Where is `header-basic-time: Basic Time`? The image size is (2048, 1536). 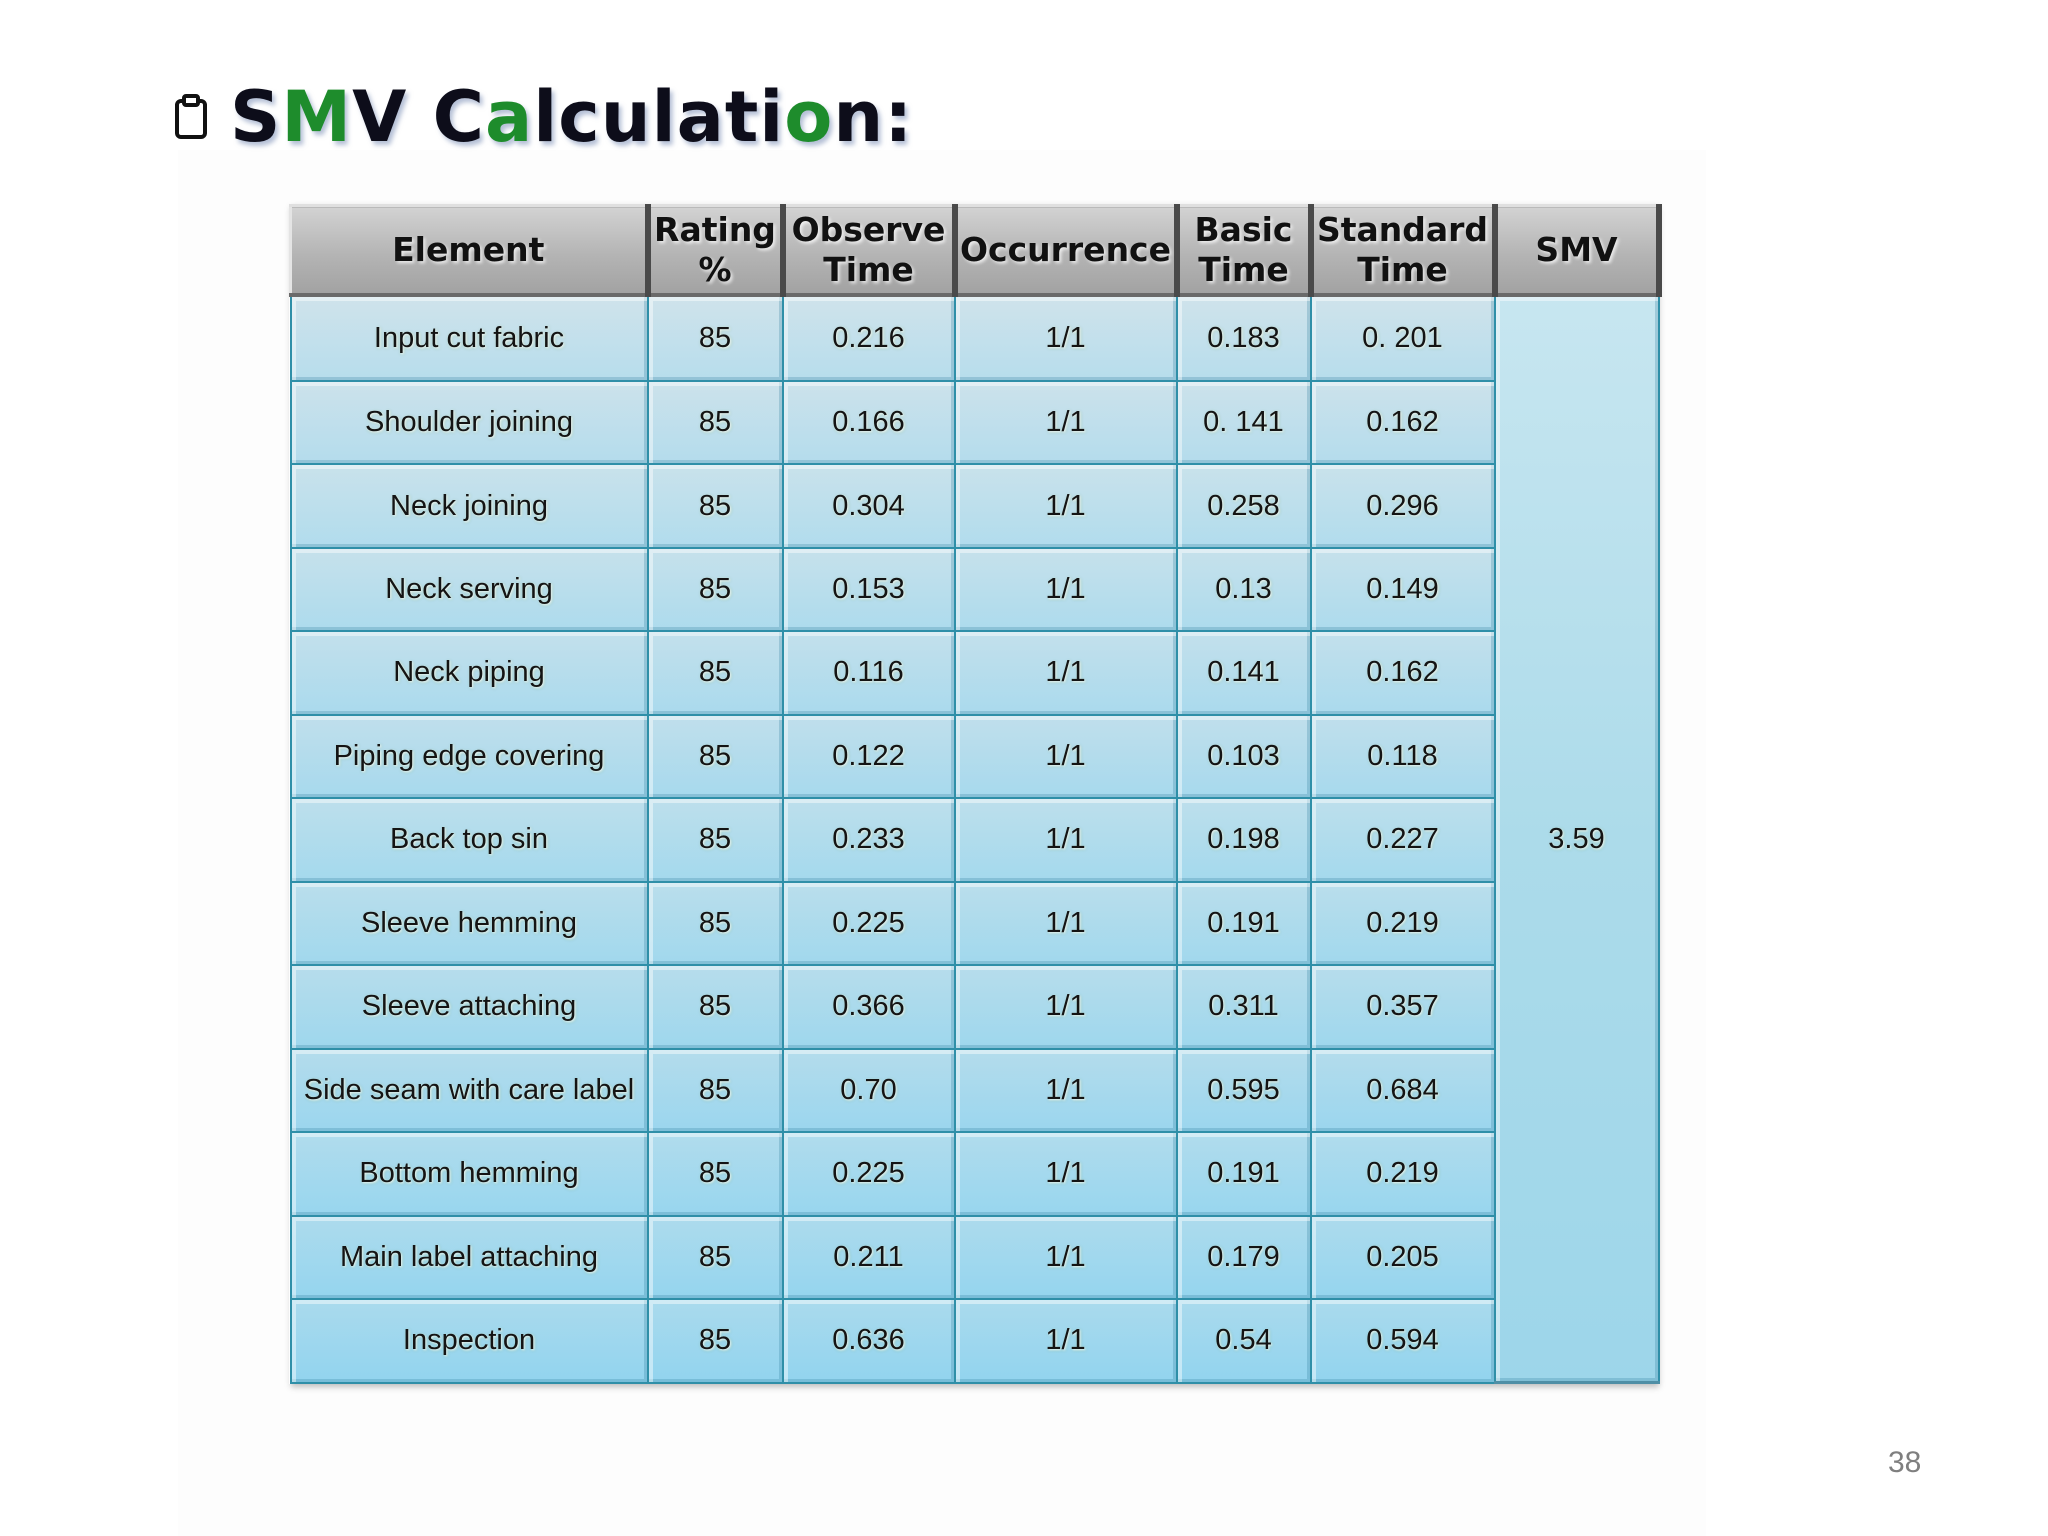 header-basic-time: Basic Time is located at coordinates (1244, 250).